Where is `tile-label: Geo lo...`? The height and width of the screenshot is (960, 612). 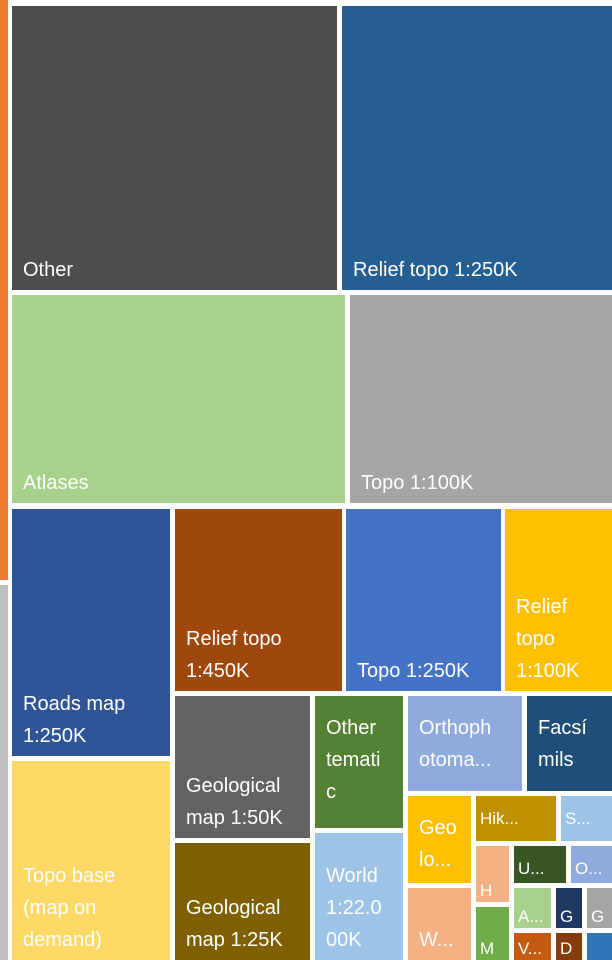
tile-label: Geo lo... is located at coordinates (438, 844).